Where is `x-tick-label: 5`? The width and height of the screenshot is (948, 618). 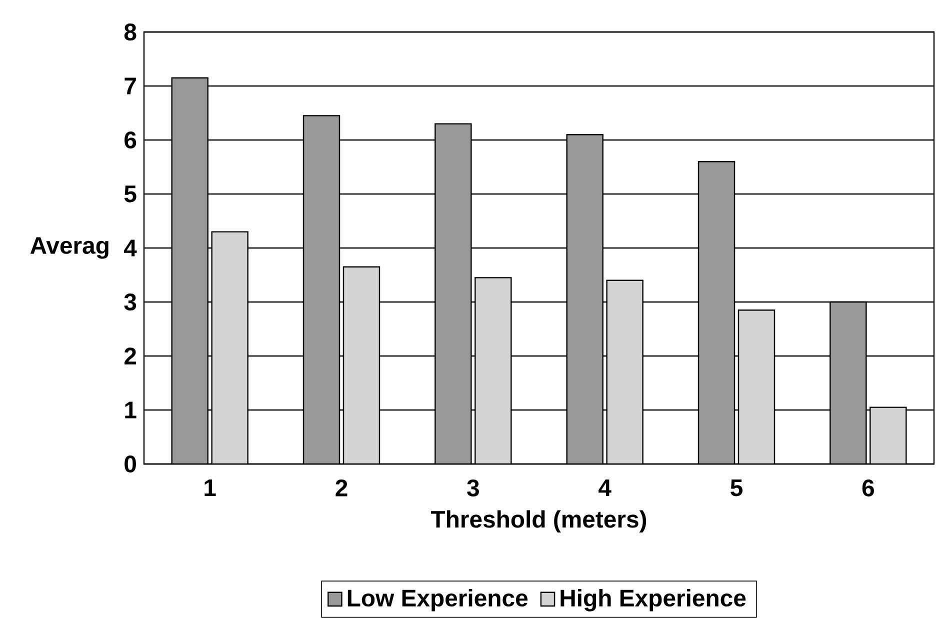
x-tick-label: 5 is located at coordinates (736, 488).